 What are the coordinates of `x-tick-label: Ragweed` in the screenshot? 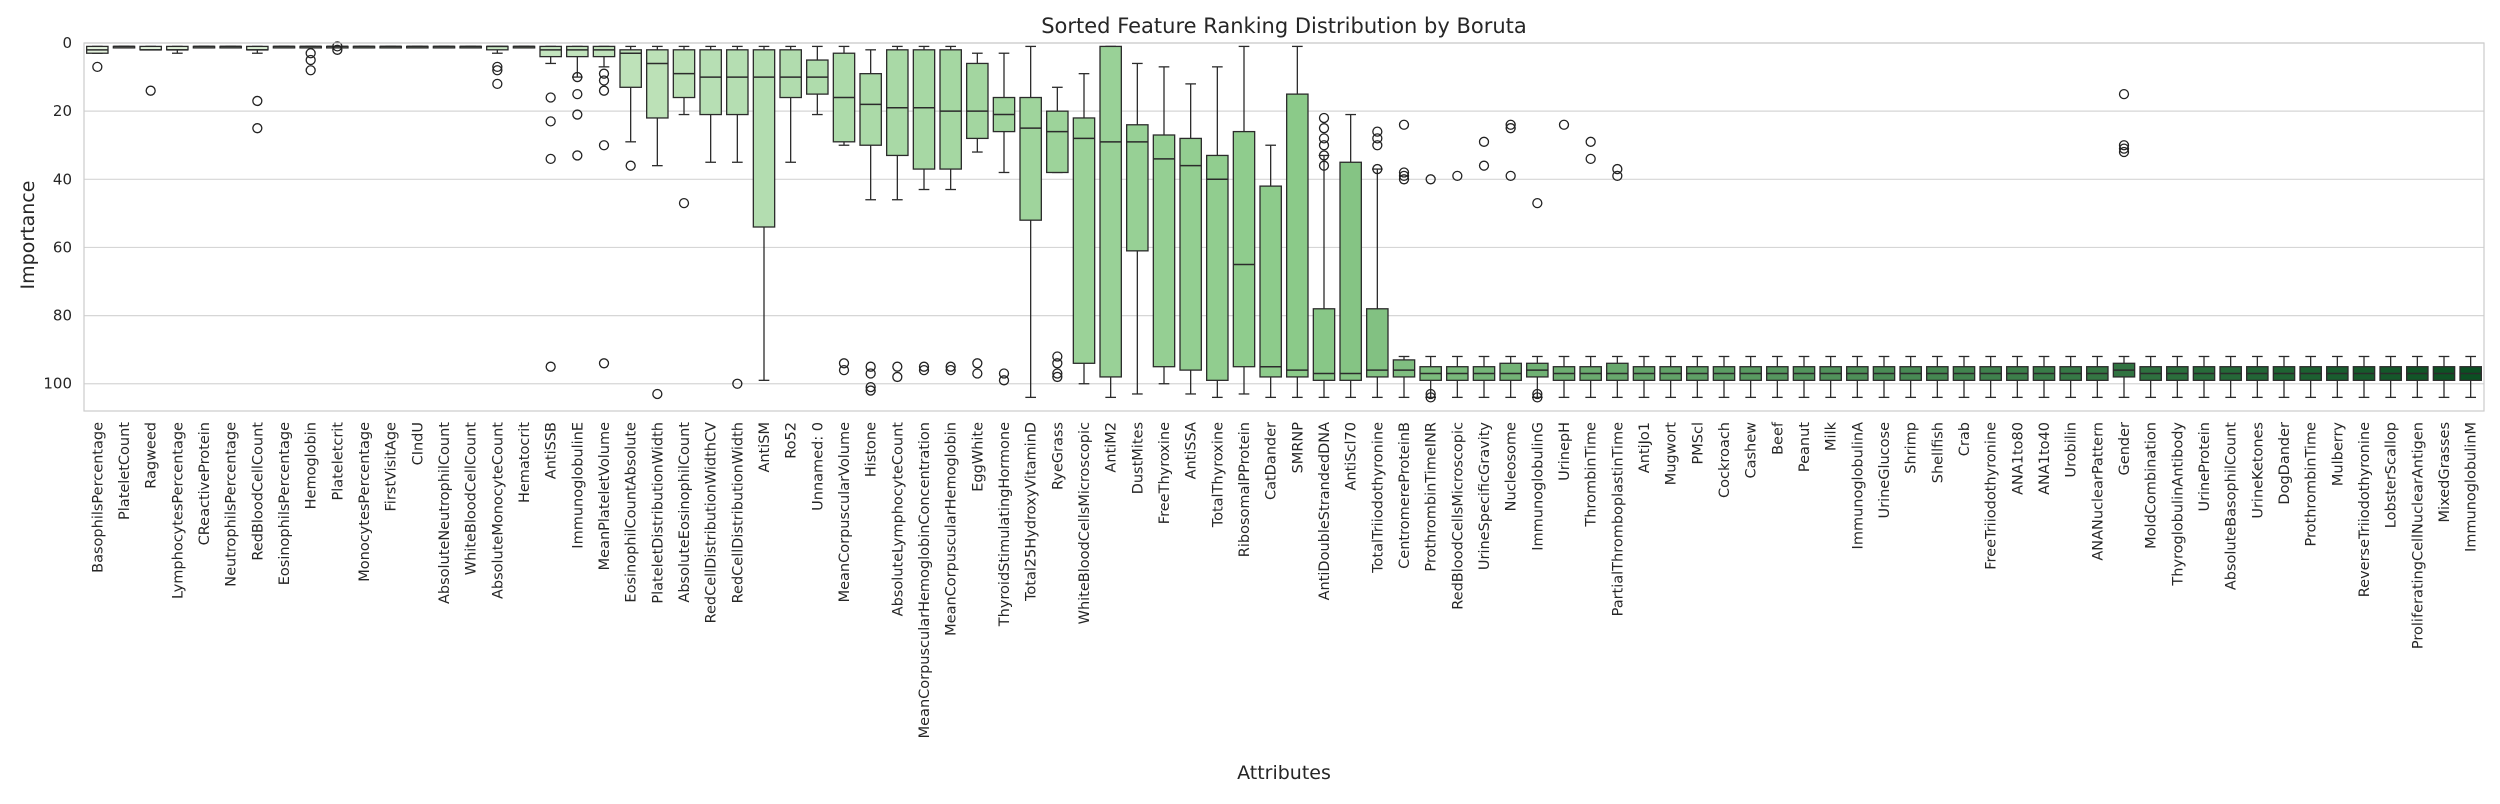 It's located at (152, 455).